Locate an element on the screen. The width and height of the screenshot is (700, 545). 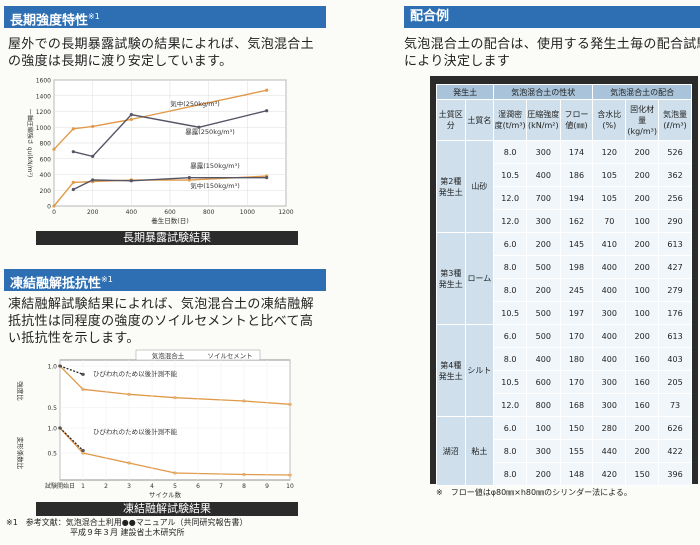
table-row: 第3種発生土 ローム 6.0 200 145 410 200 613 is located at coordinates (564, 278).